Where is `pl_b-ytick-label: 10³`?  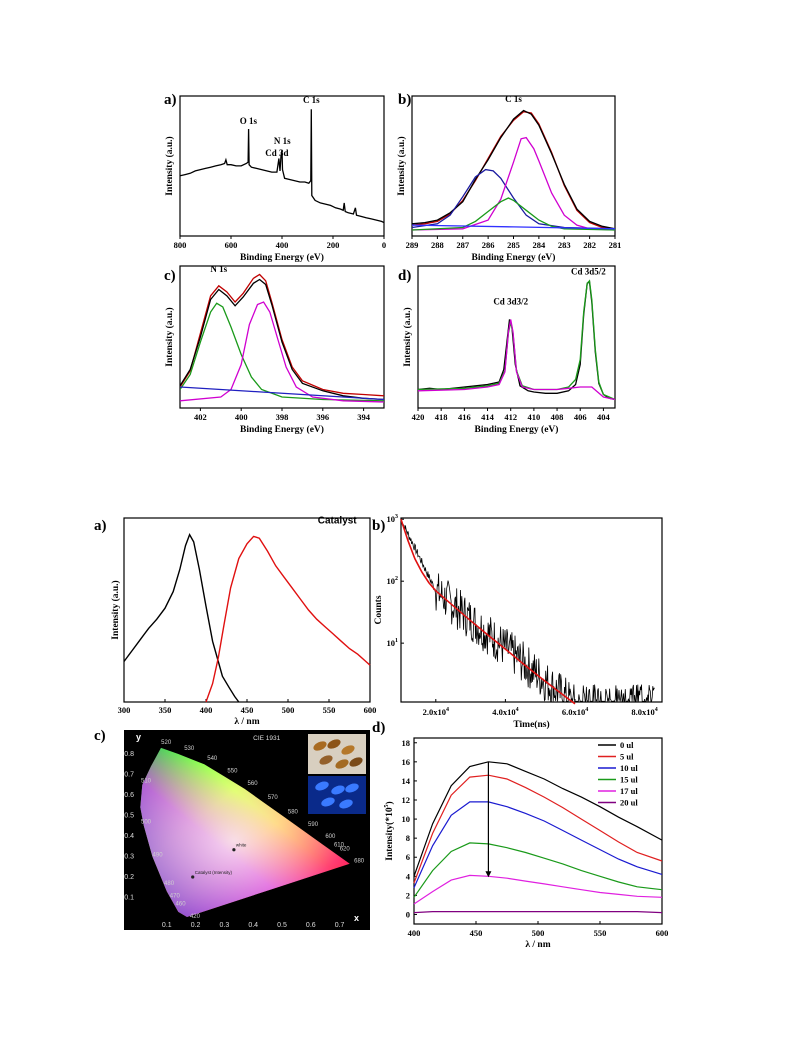 pl_b-ytick-label: 10³ is located at coordinates (393, 519).